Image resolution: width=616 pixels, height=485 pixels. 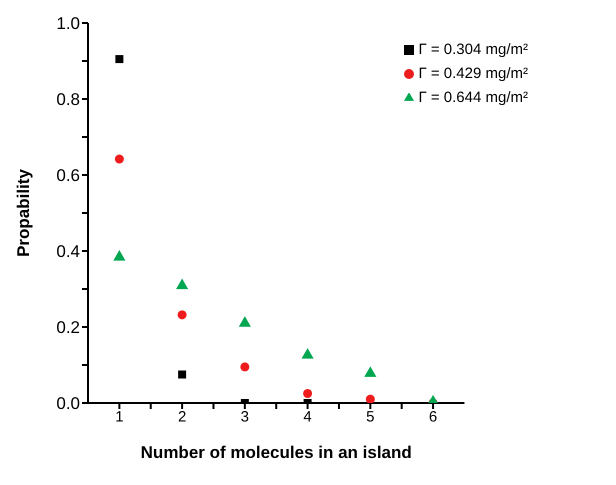 What do you see at coordinates (370, 417) in the screenshot?
I see `x-tick-label: 5` at bounding box center [370, 417].